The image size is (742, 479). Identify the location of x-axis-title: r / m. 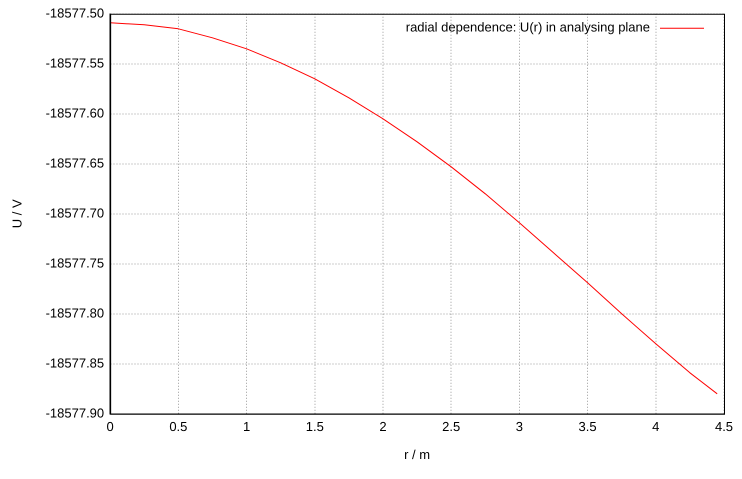
(417, 454).